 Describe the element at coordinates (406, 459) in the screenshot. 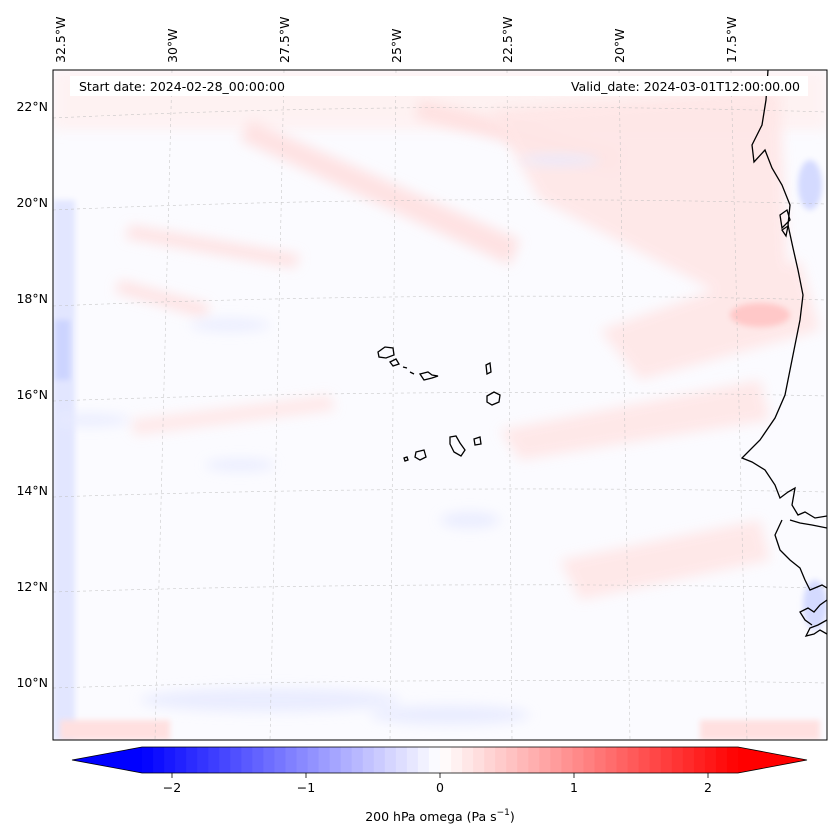

I see `island-brava` at that location.